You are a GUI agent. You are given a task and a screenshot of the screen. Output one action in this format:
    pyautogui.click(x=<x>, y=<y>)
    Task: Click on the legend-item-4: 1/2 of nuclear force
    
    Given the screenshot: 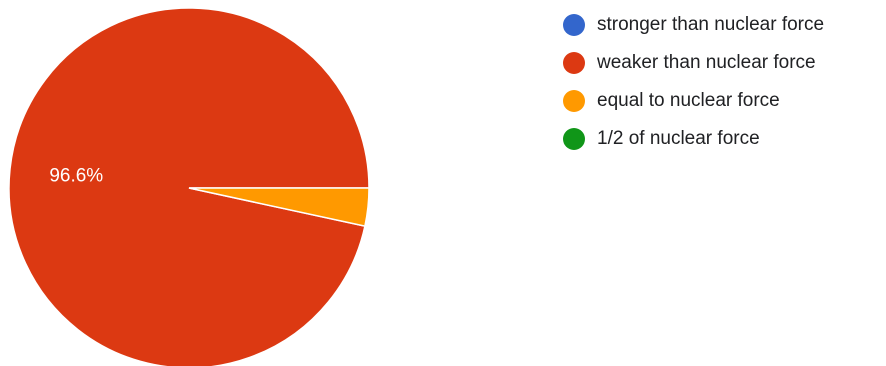 What is the action you would take?
    pyautogui.click(x=693, y=139)
    